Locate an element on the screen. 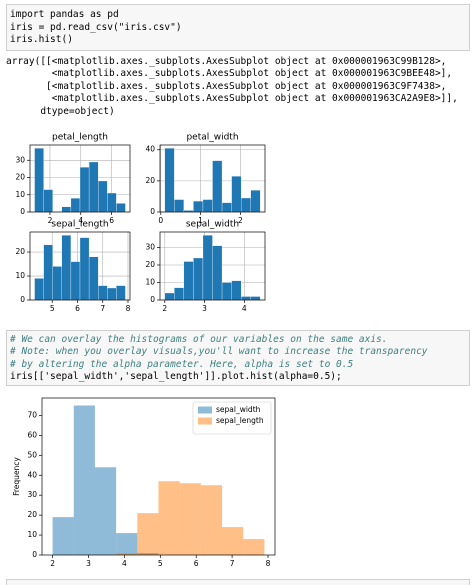 Image resolution: width=474 pixels, height=585 pixels. chart-title: sepal_length is located at coordinates (79, 225).